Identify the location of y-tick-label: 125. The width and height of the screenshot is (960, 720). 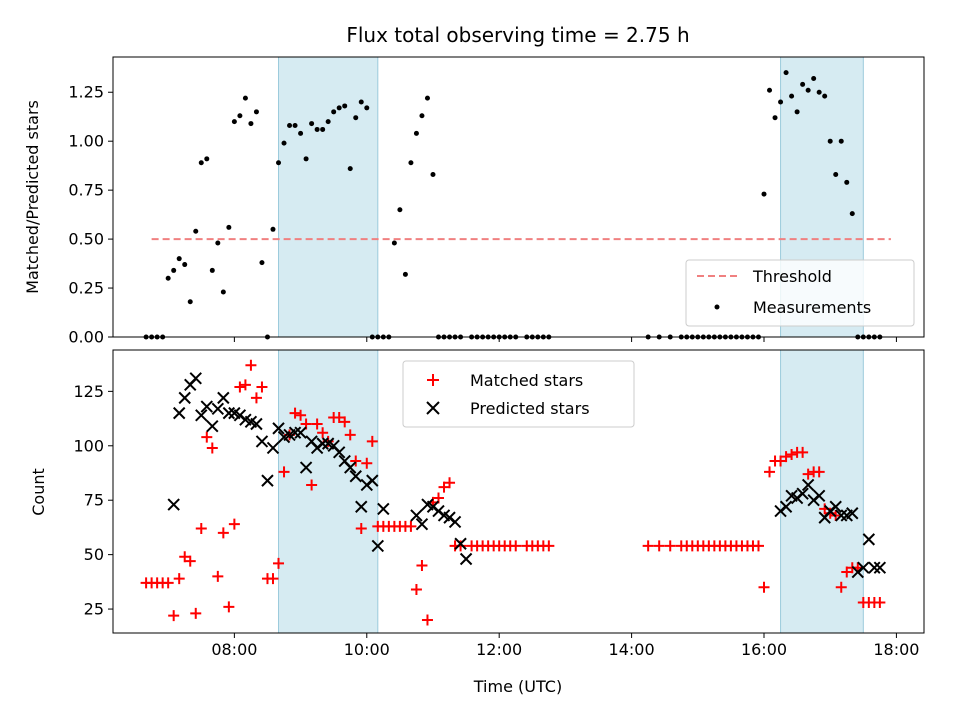
(88, 391).